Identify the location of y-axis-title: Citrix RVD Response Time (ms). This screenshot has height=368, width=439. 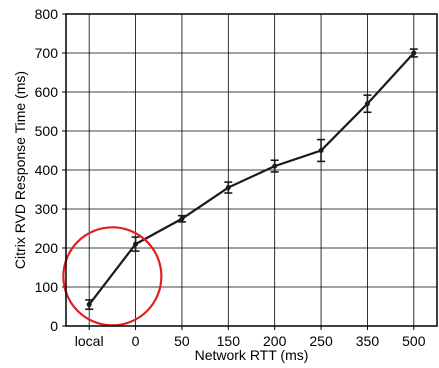
(20, 170).